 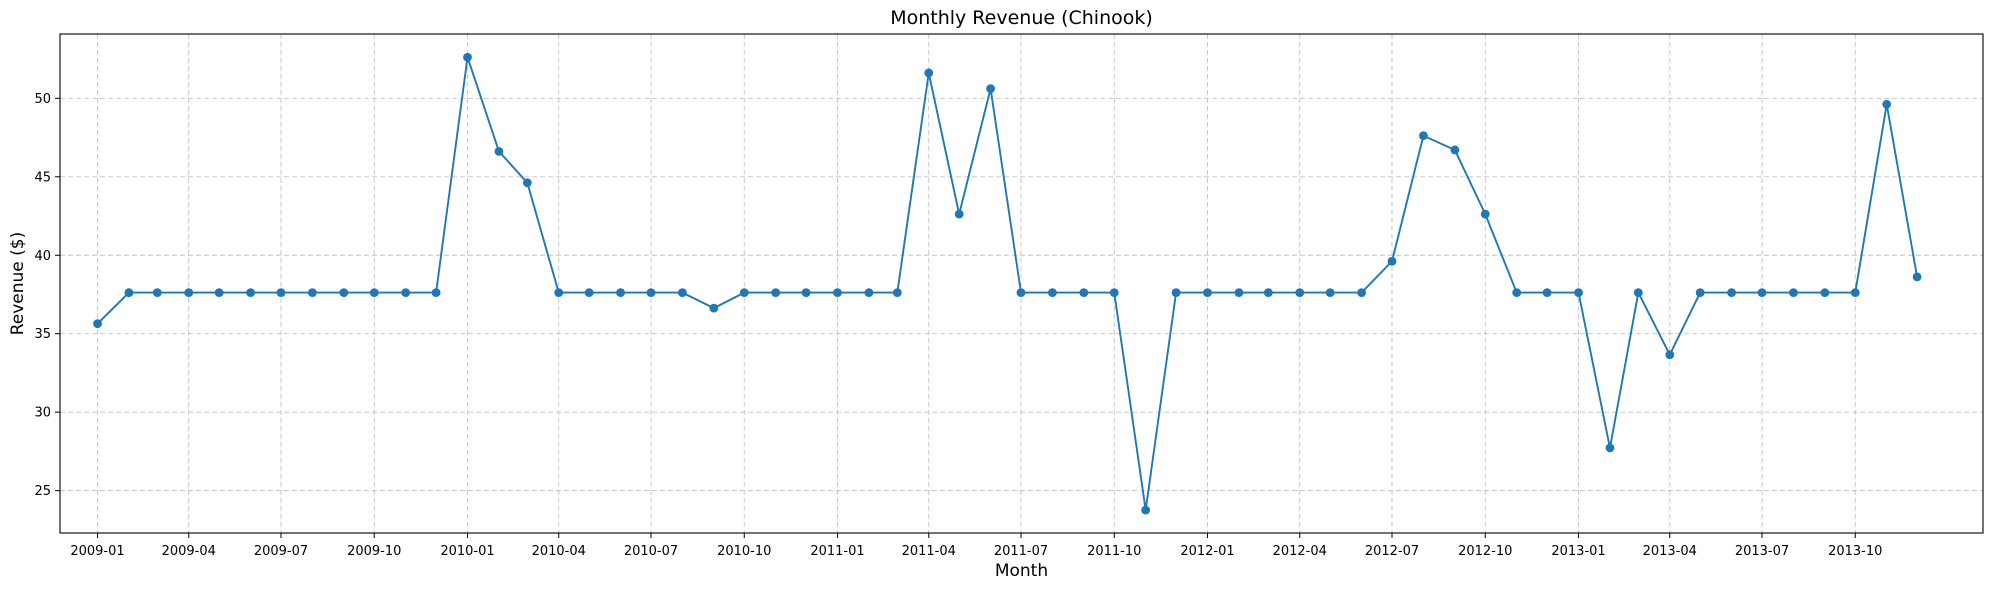 I want to click on y-tick-label: 45, so click(x=42, y=177).